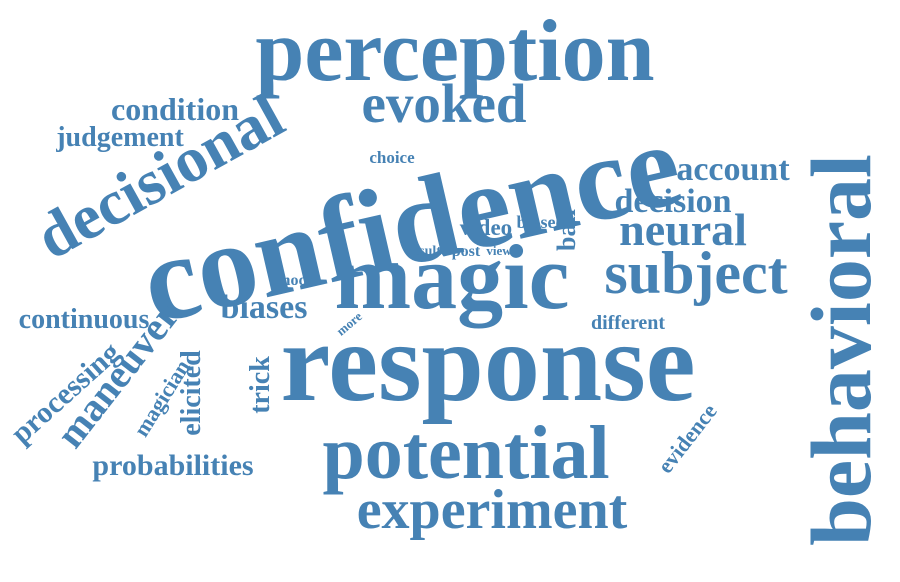  I want to click on word-result: result, so click(424, 251).